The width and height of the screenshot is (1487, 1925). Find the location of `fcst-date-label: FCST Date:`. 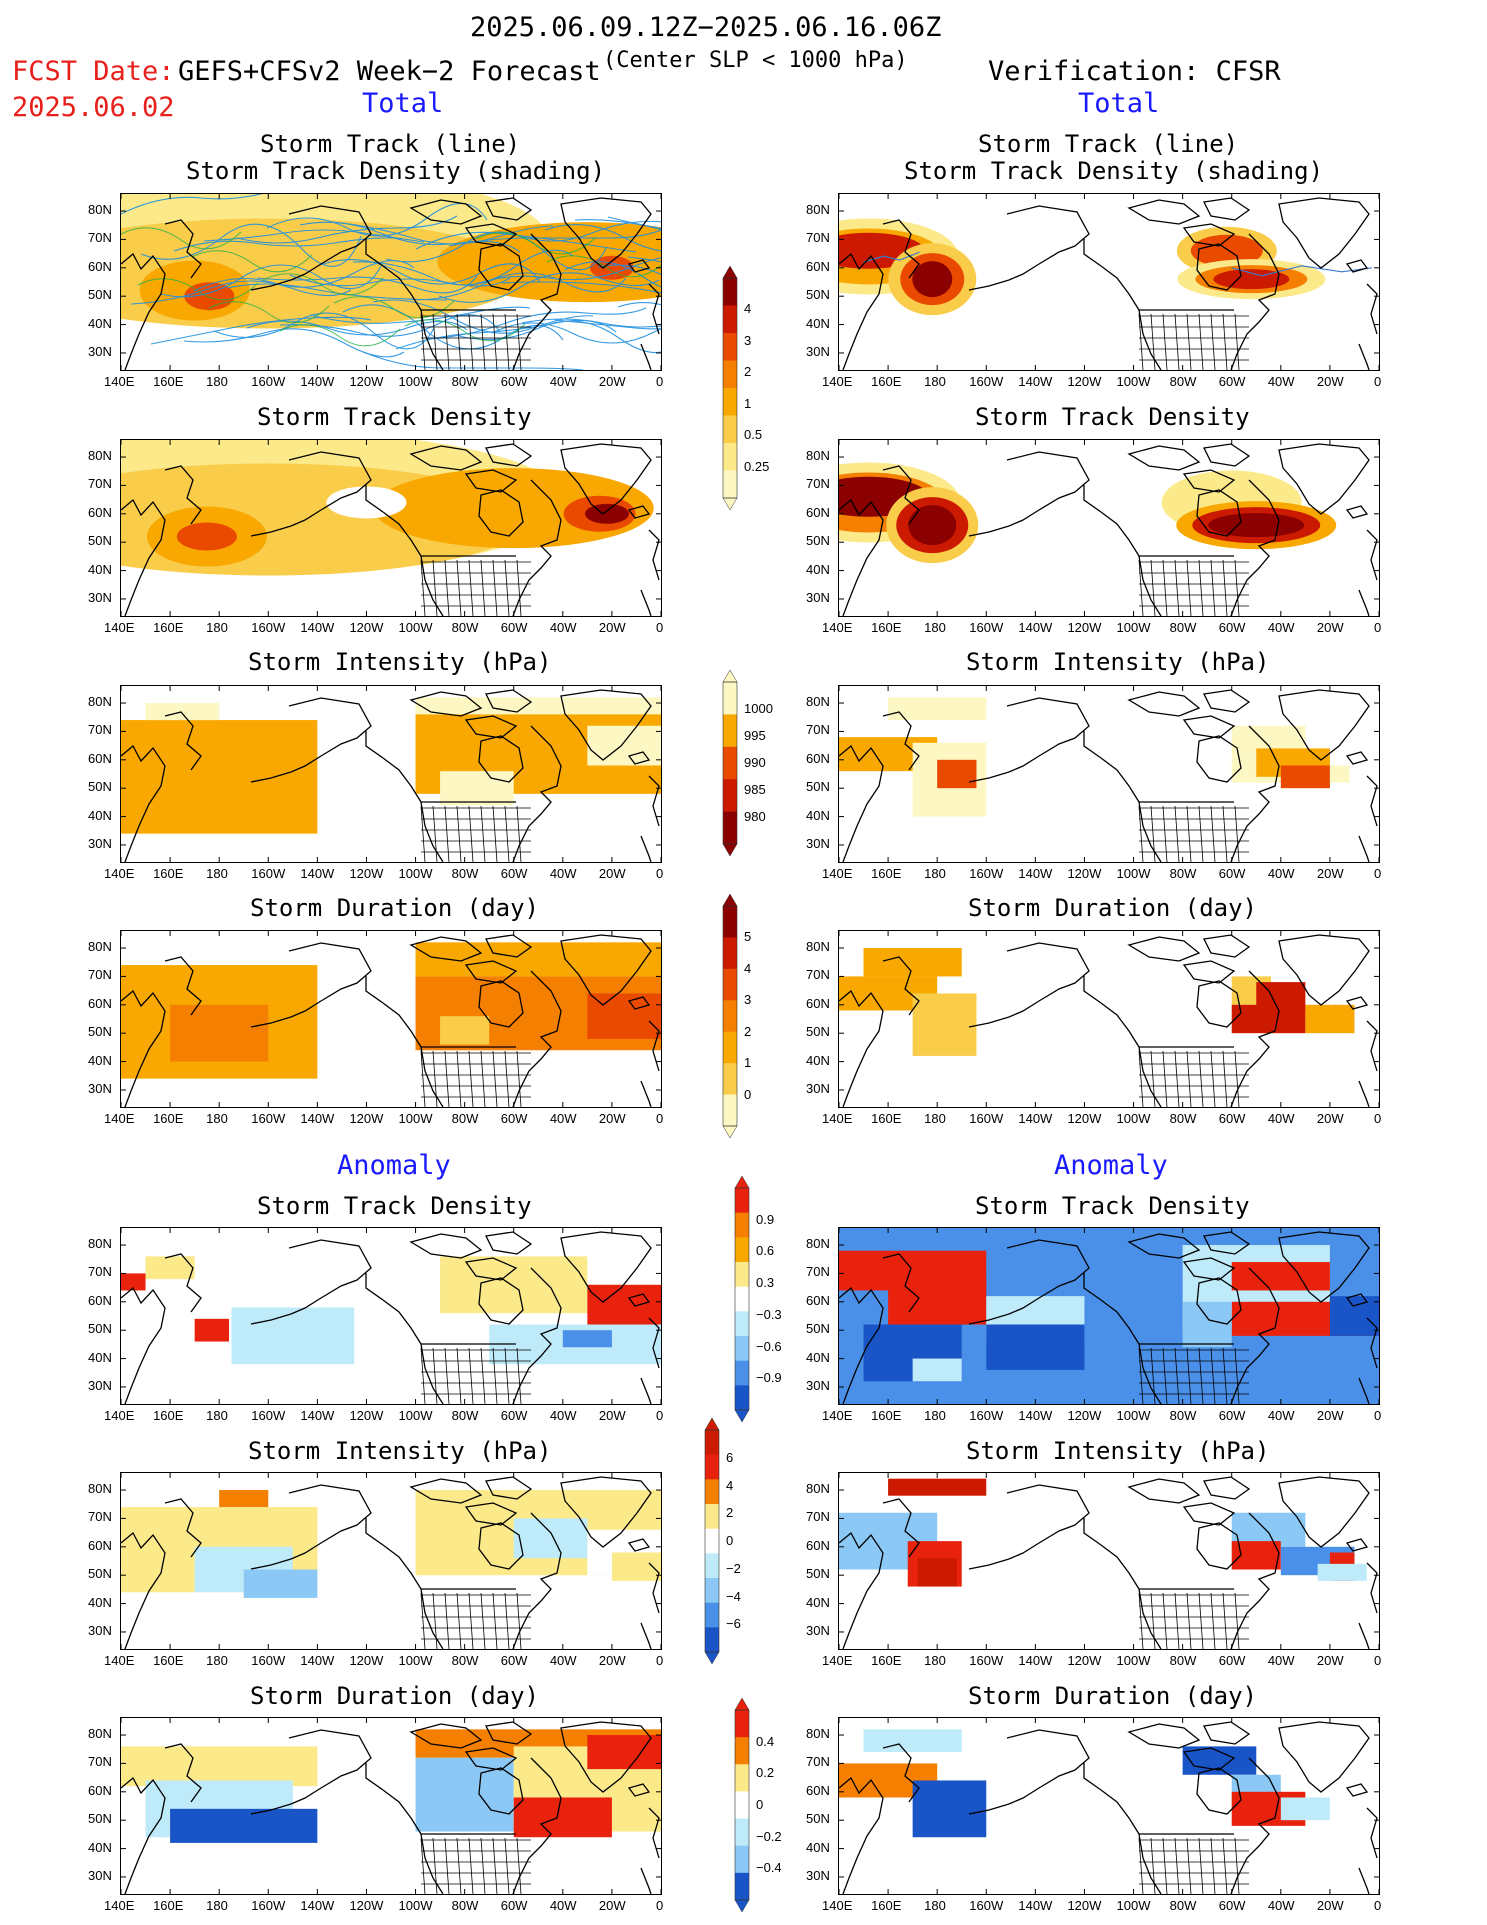

fcst-date-label: FCST Date: is located at coordinates (93, 71).